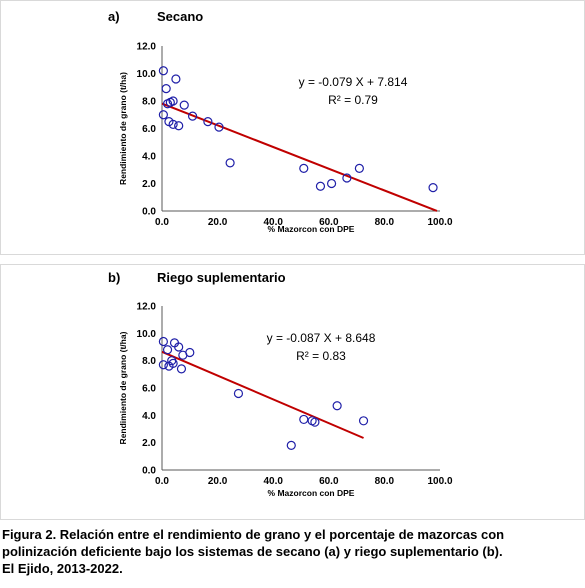 Image resolution: width=585 pixels, height=588 pixels. Describe the element at coordinates (321, 338) in the screenshot. I see `regression-equation: y = -0.087 X + 8.648` at that location.